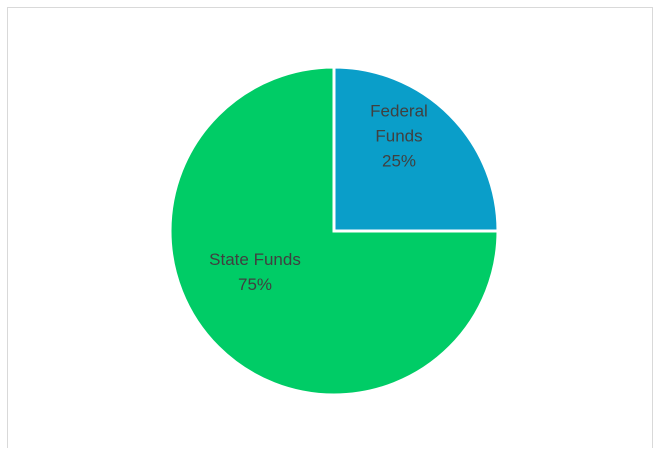  I want to click on data-label-line: Funds, so click(398, 135).